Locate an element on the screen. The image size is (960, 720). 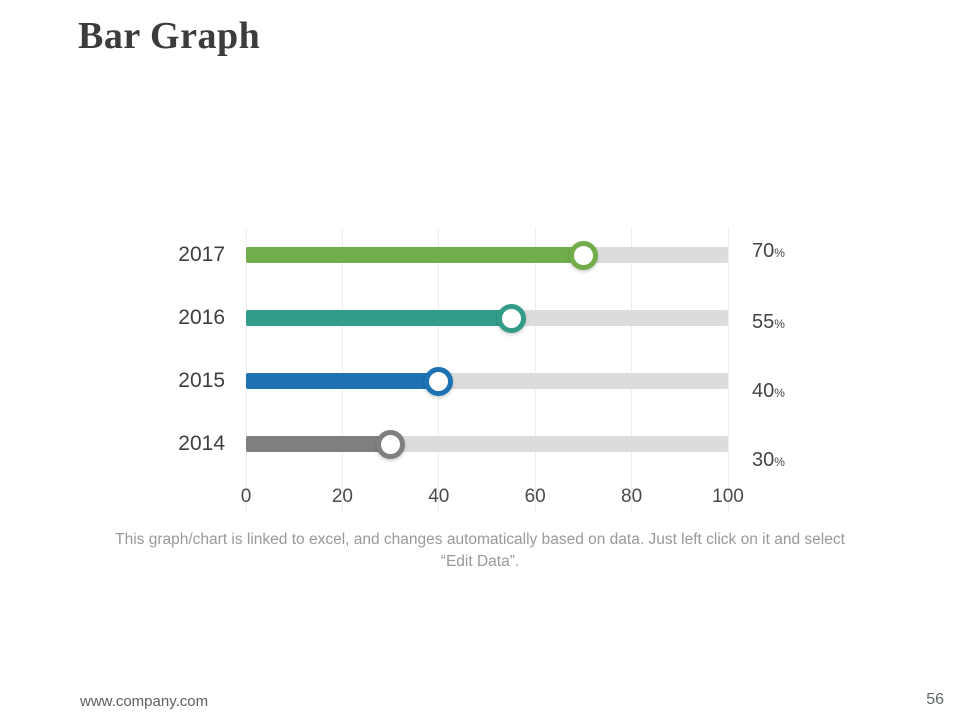
x-axis-tick-label: 40 is located at coordinates (439, 496).